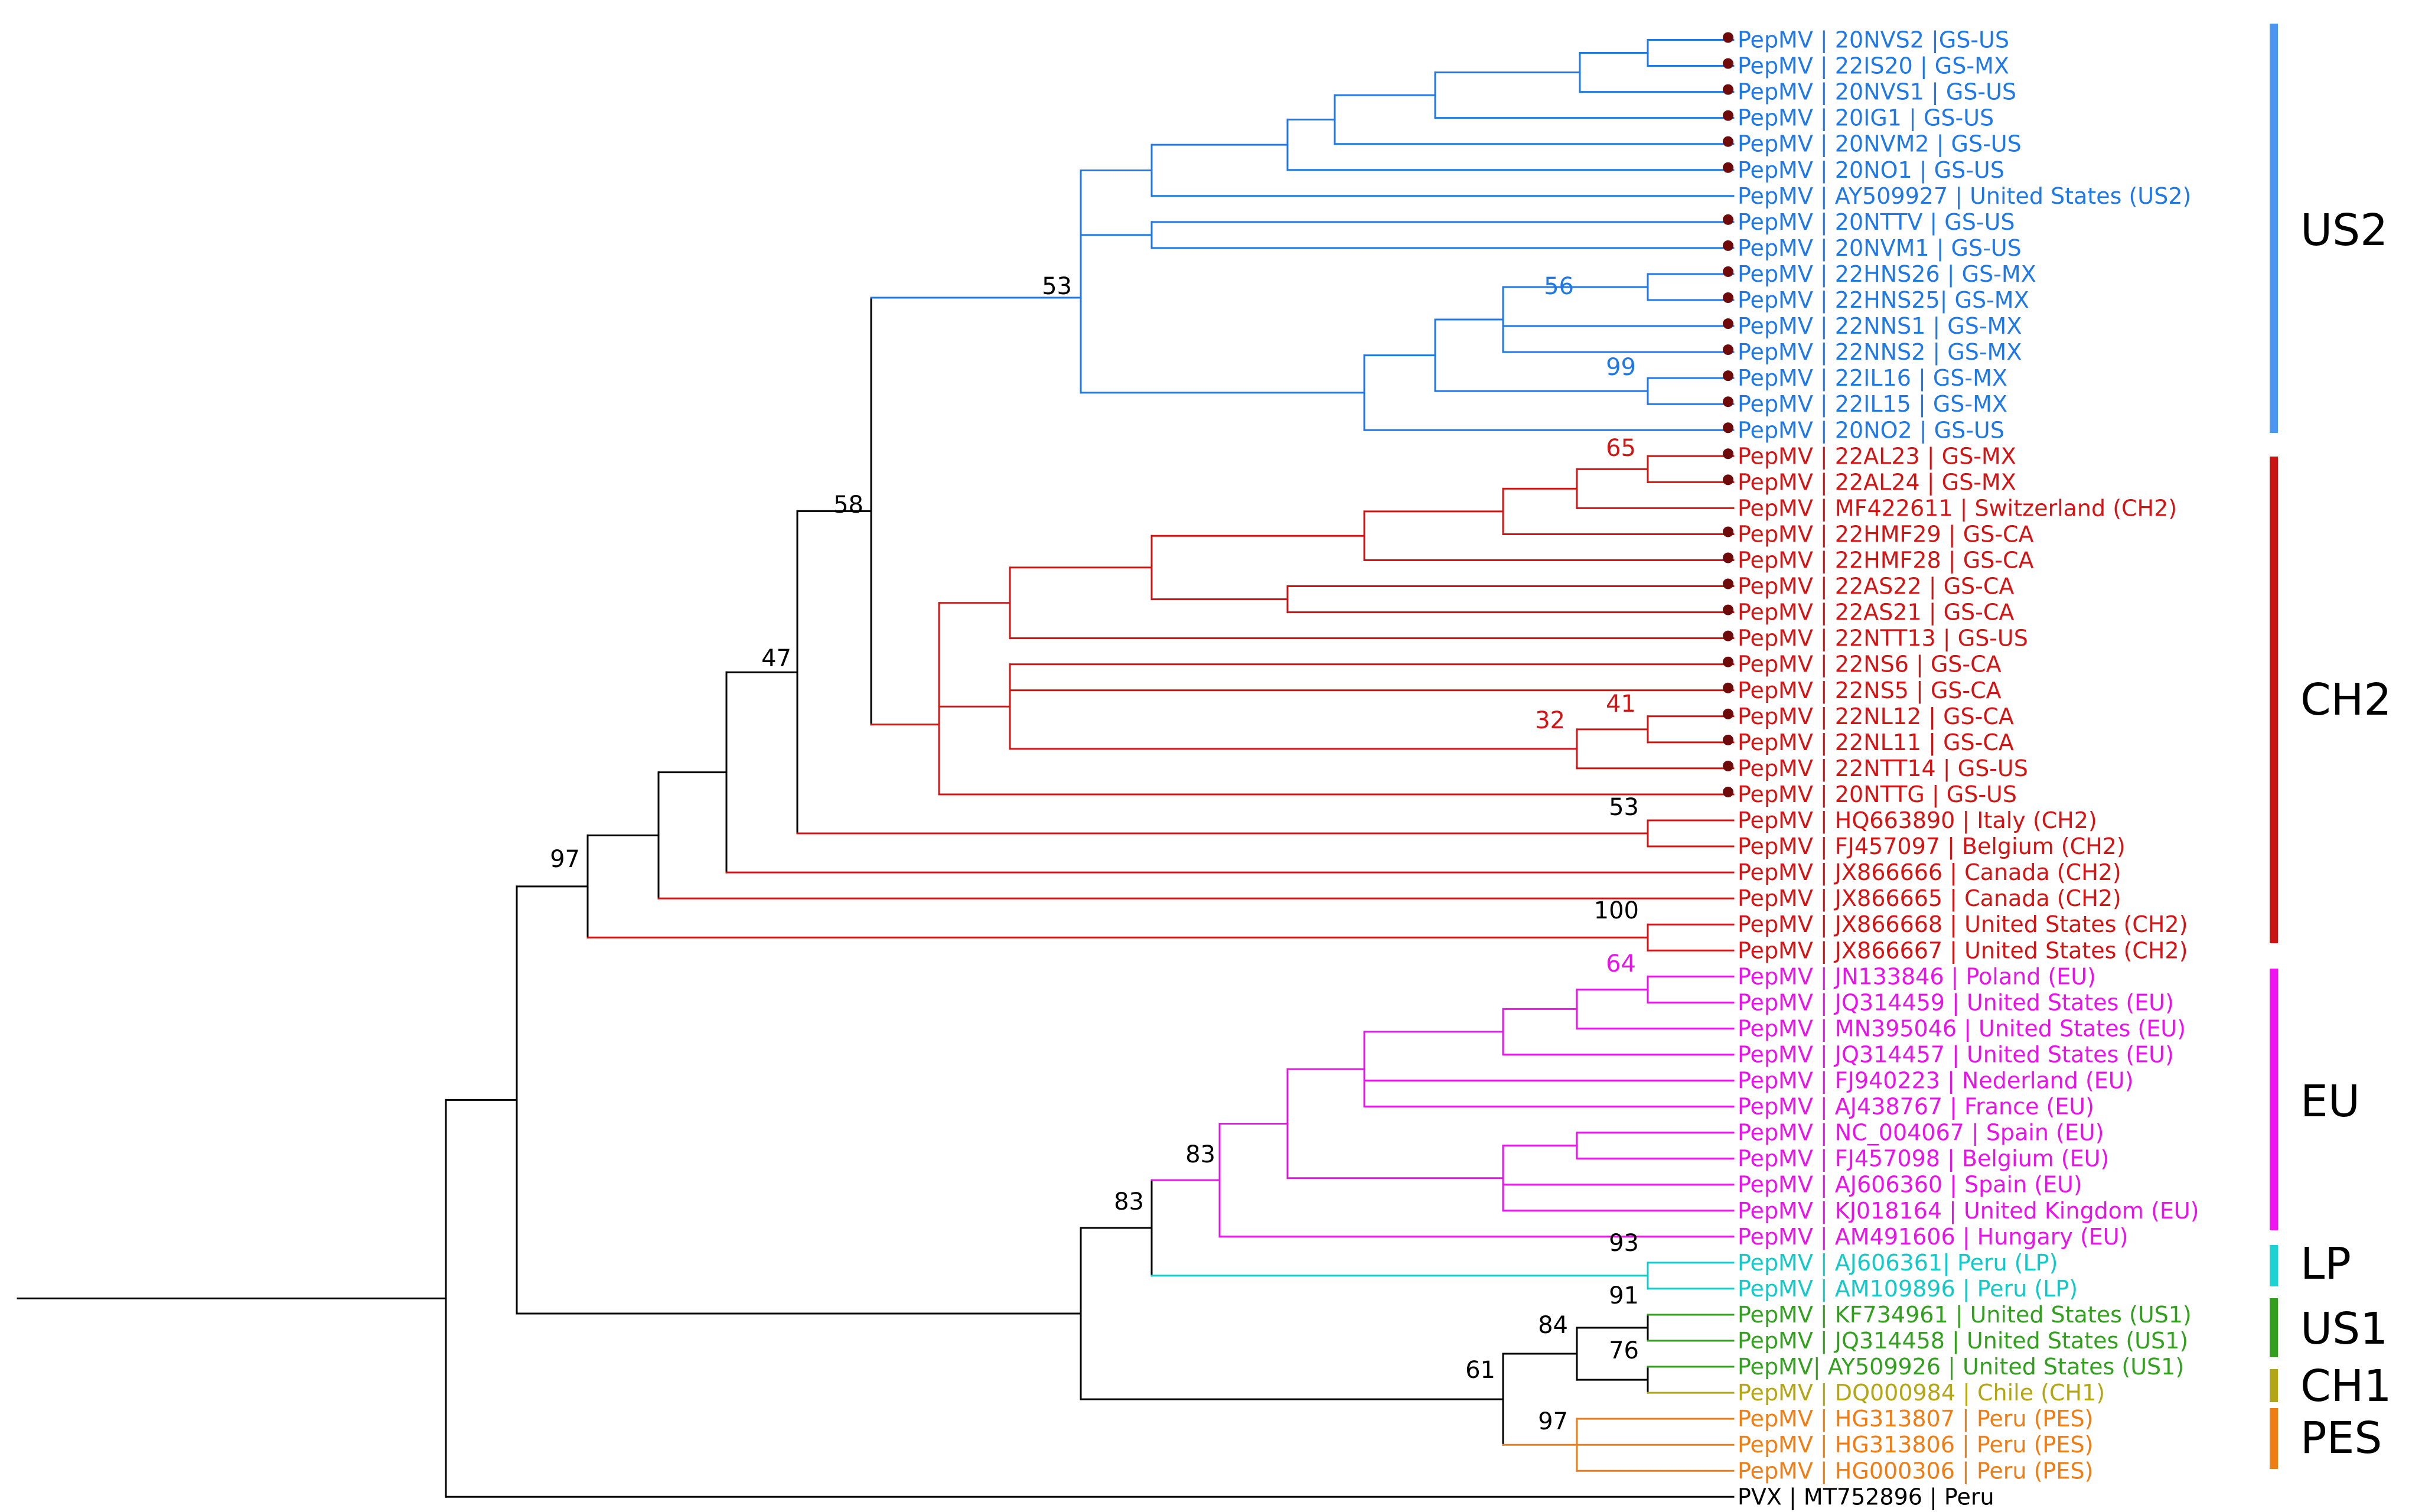 The width and height of the screenshot is (2412, 1512). What do you see at coordinates (1883, 768) in the screenshot?
I see `leaf-label: PepMV | 22NTT14 | GS-US` at bounding box center [1883, 768].